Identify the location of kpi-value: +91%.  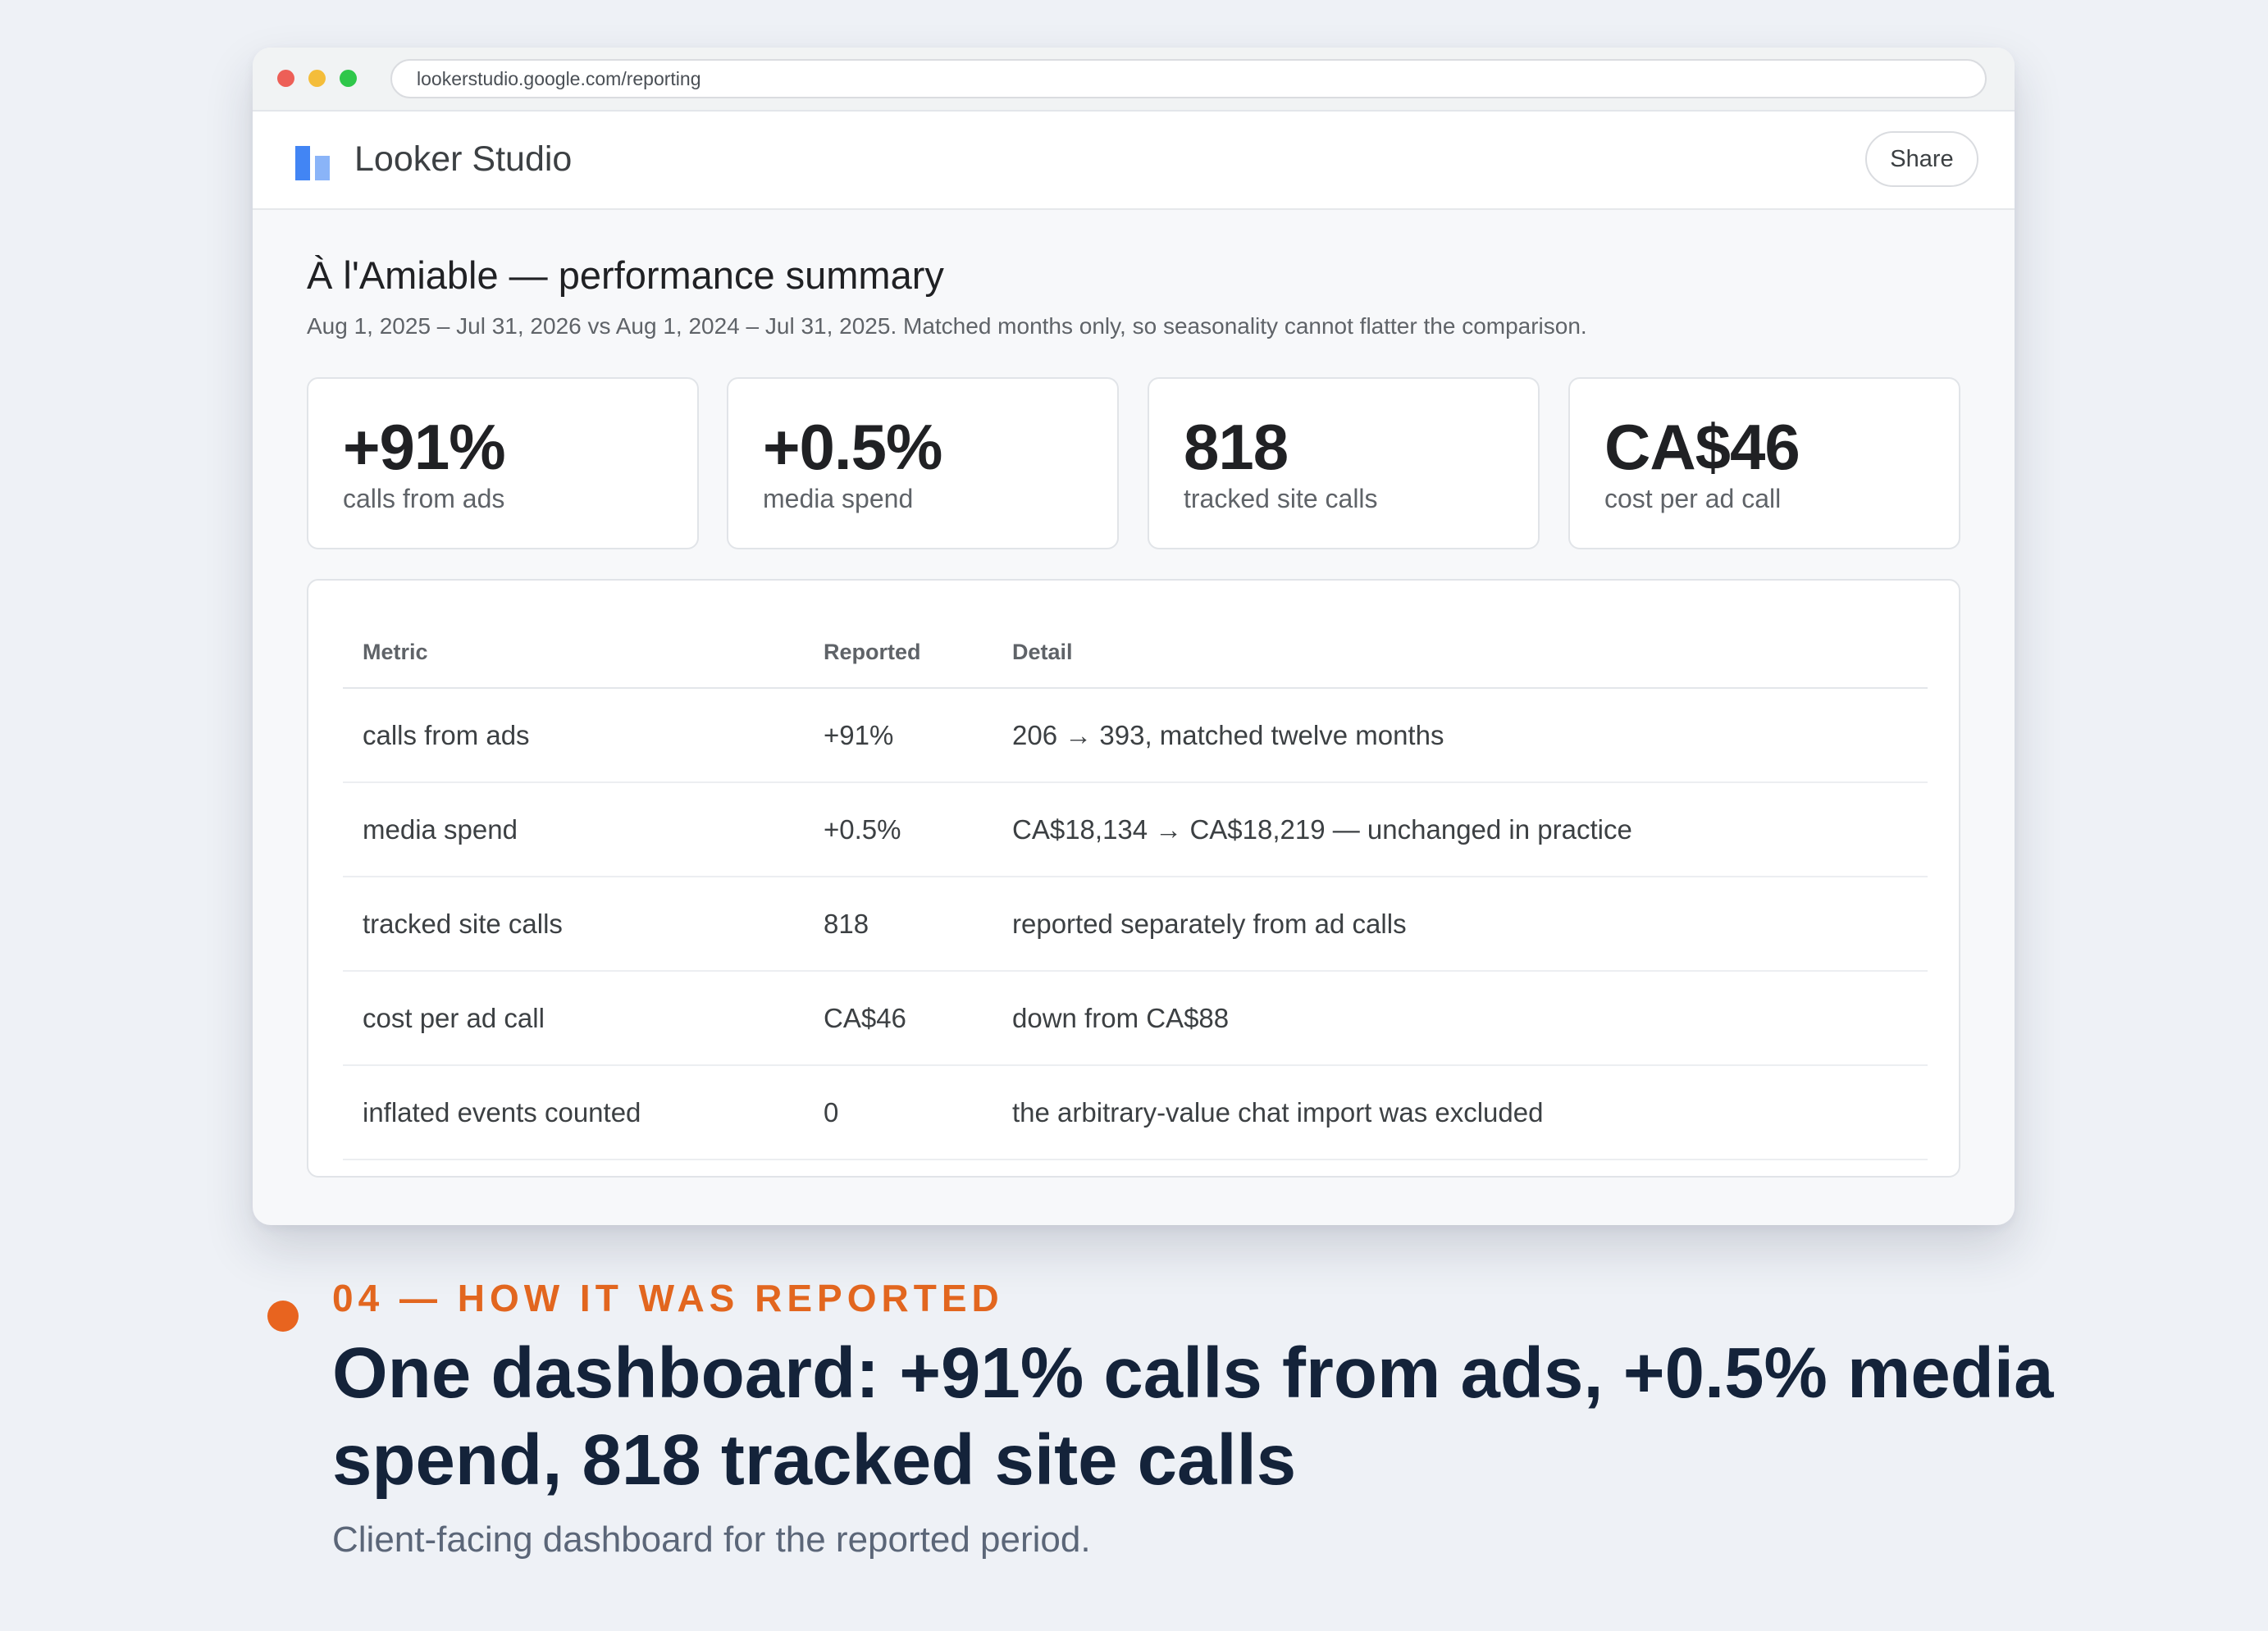
(424, 447).